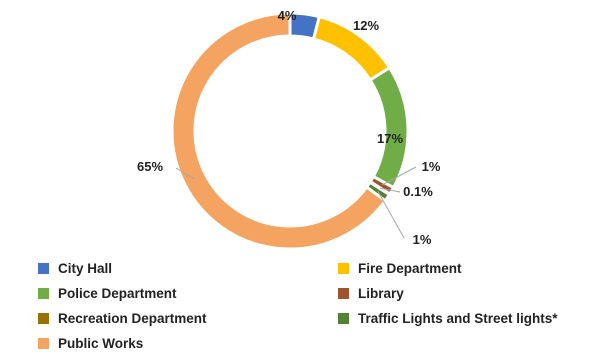 The height and width of the screenshot is (355, 614). What do you see at coordinates (390, 138) in the screenshot?
I see `data-label-police-department: 17%` at bounding box center [390, 138].